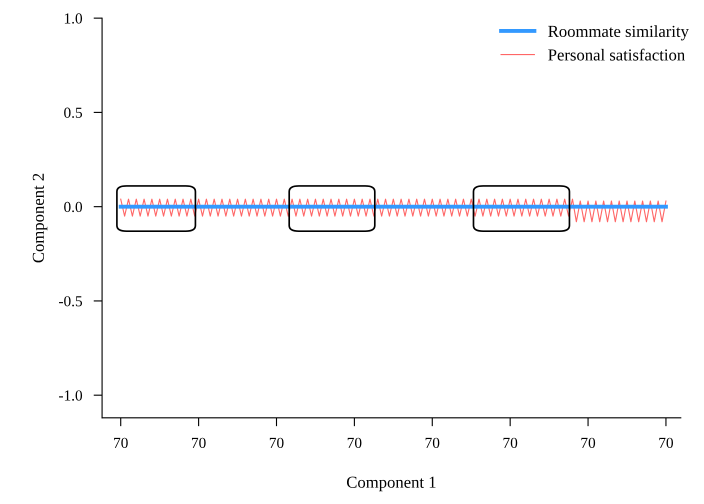 Image resolution: width=704 pixels, height=504 pixels. I want to click on y-tick-label: -1.0, so click(70, 395).